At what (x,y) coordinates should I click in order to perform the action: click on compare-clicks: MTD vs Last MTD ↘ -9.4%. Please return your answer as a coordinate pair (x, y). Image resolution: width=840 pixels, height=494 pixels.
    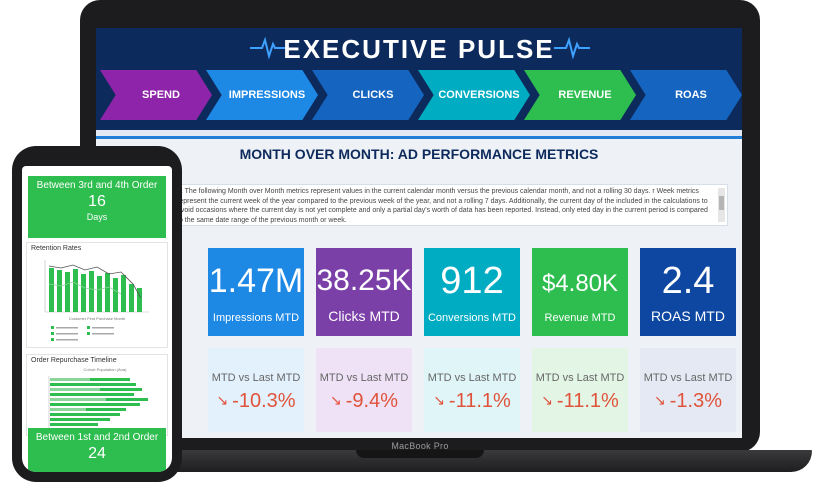
    Looking at the image, I should click on (364, 390).